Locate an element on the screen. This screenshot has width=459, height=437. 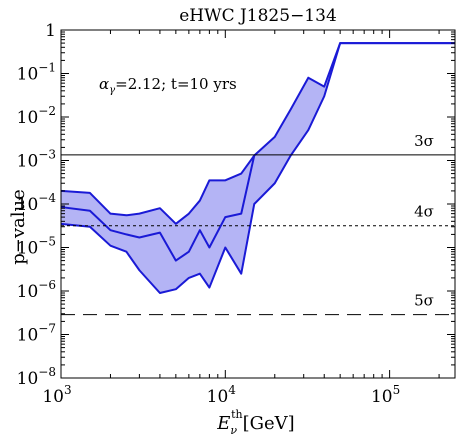
y-tick-label: 10⁻¹ is located at coordinates (36, 73).